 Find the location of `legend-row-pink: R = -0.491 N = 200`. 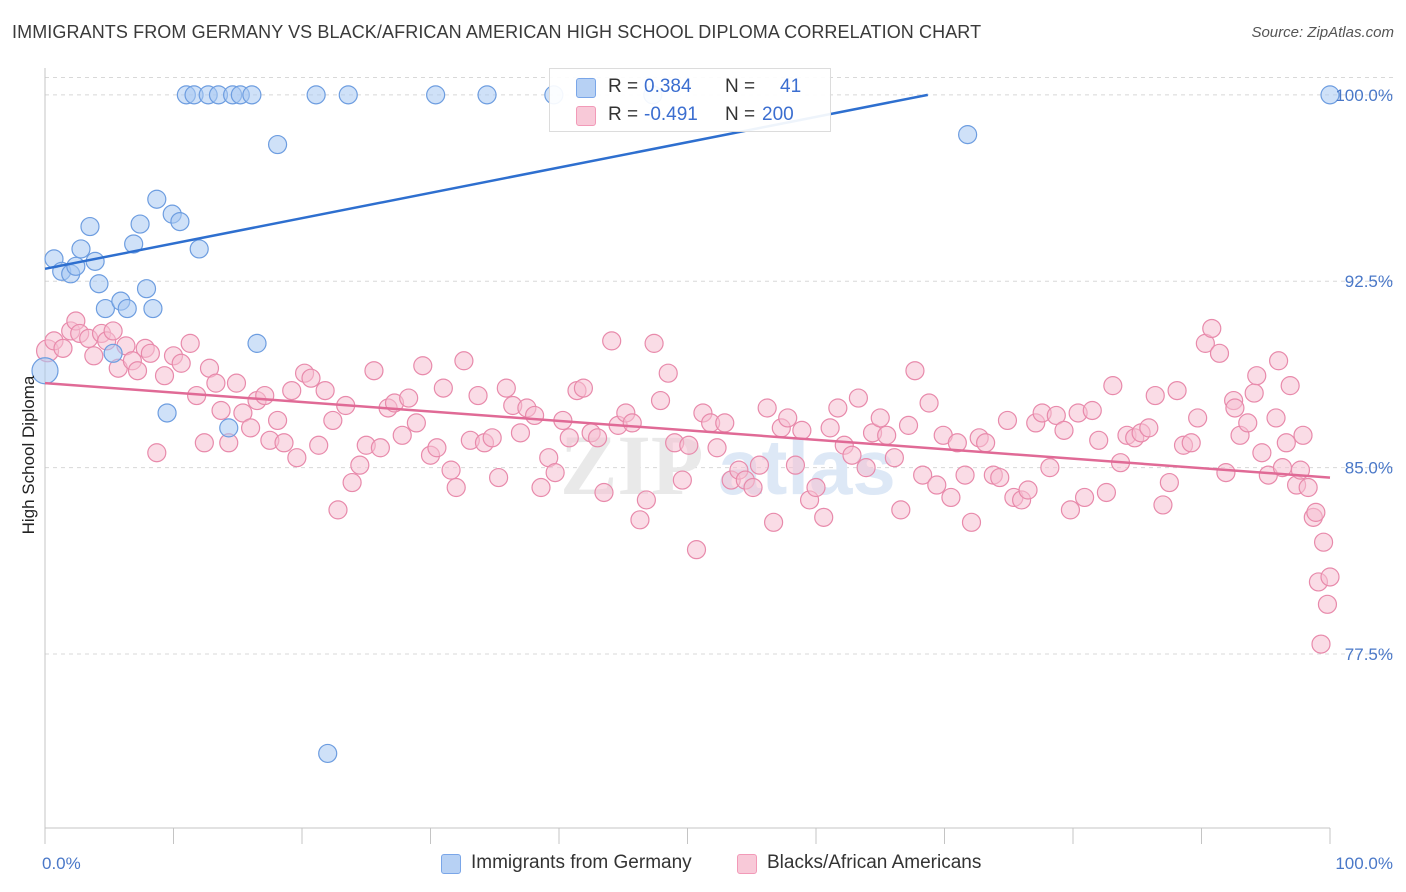

legend-row-pink: R = -0.491 N = 200 is located at coordinates (690, 115).